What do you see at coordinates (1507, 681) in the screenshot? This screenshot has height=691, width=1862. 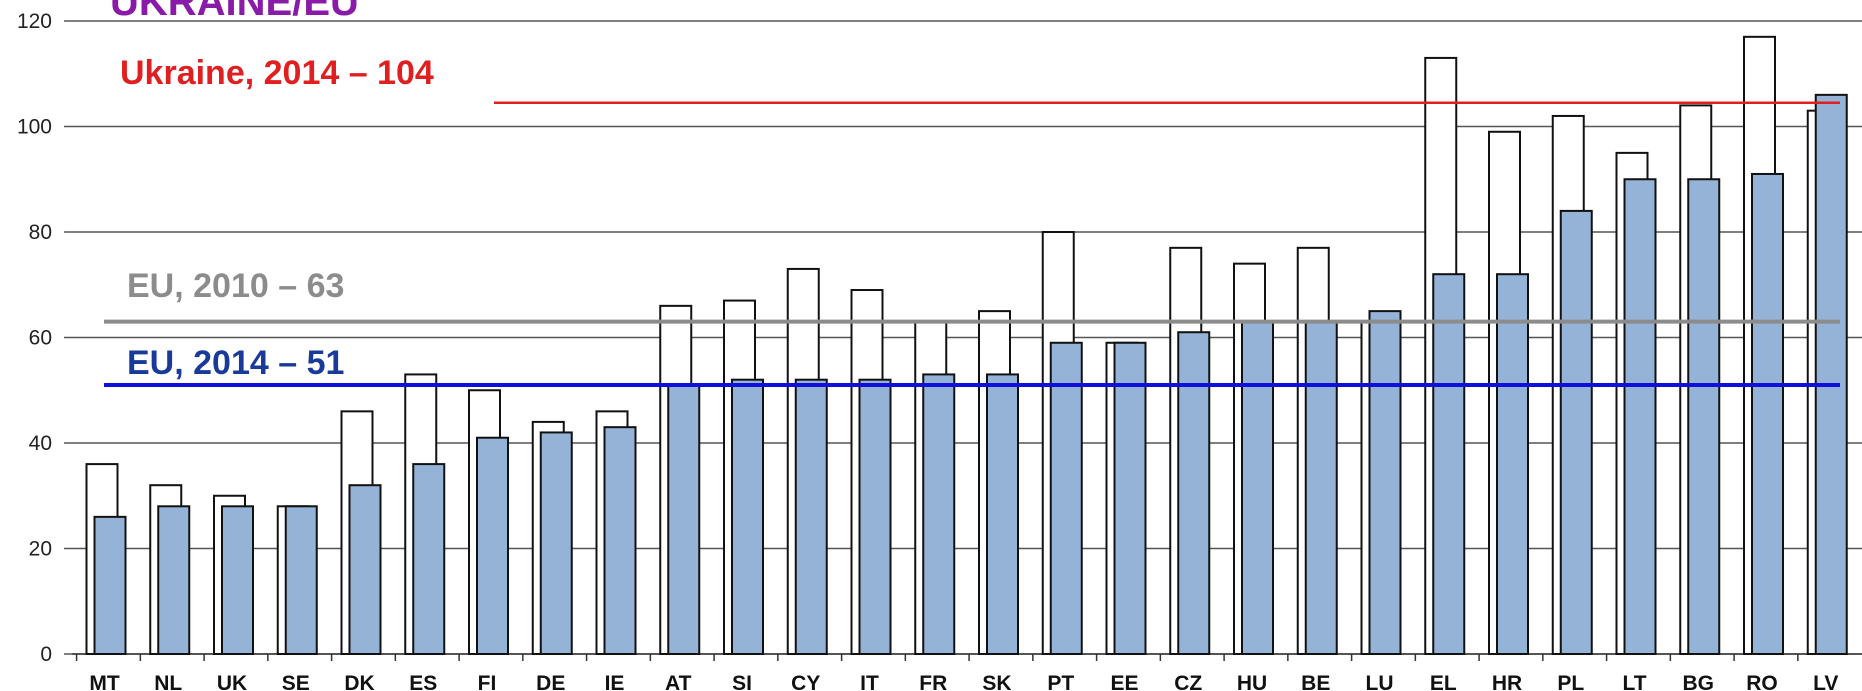 I see `x-tick-label-HR: HR` at bounding box center [1507, 681].